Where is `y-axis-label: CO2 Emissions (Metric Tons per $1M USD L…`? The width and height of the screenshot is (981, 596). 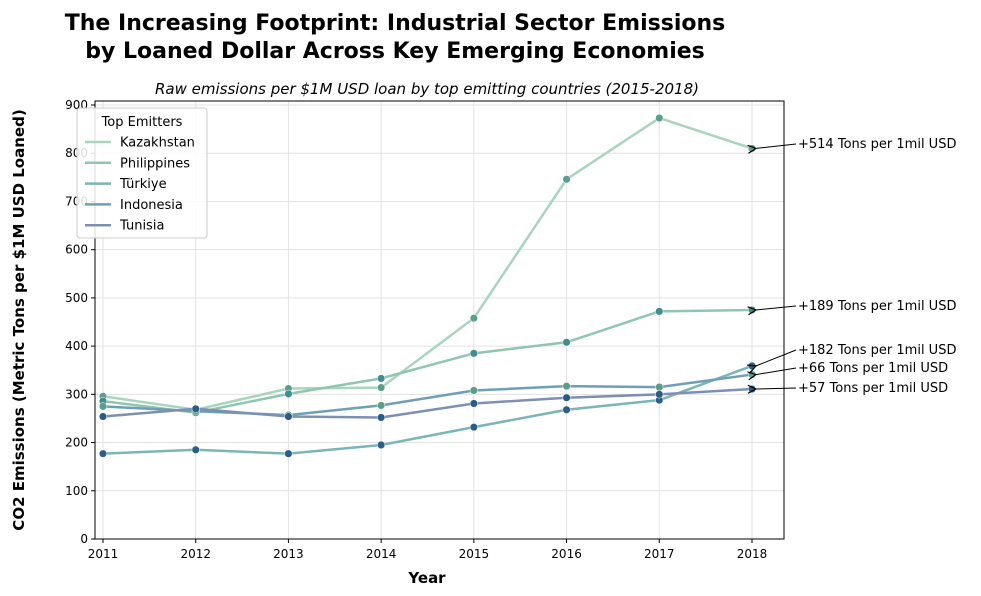 y-axis-label: CO2 Emissions (Metric Tons per $1M USD L… is located at coordinates (19, 319).